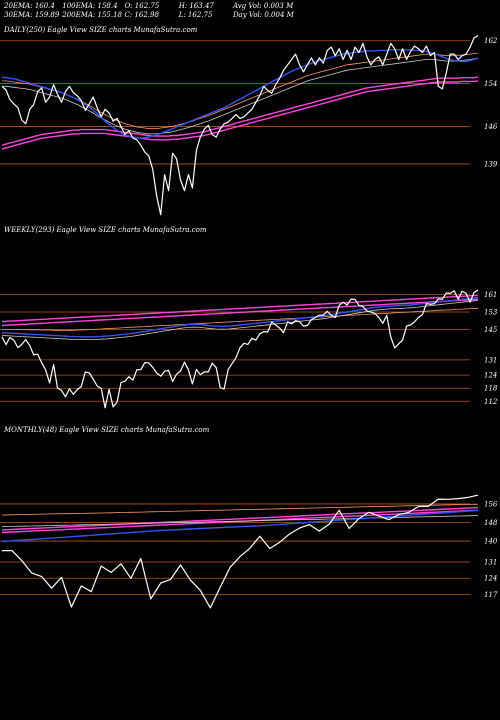  I want to click on daily-tick-label: 139, so click(491, 164).